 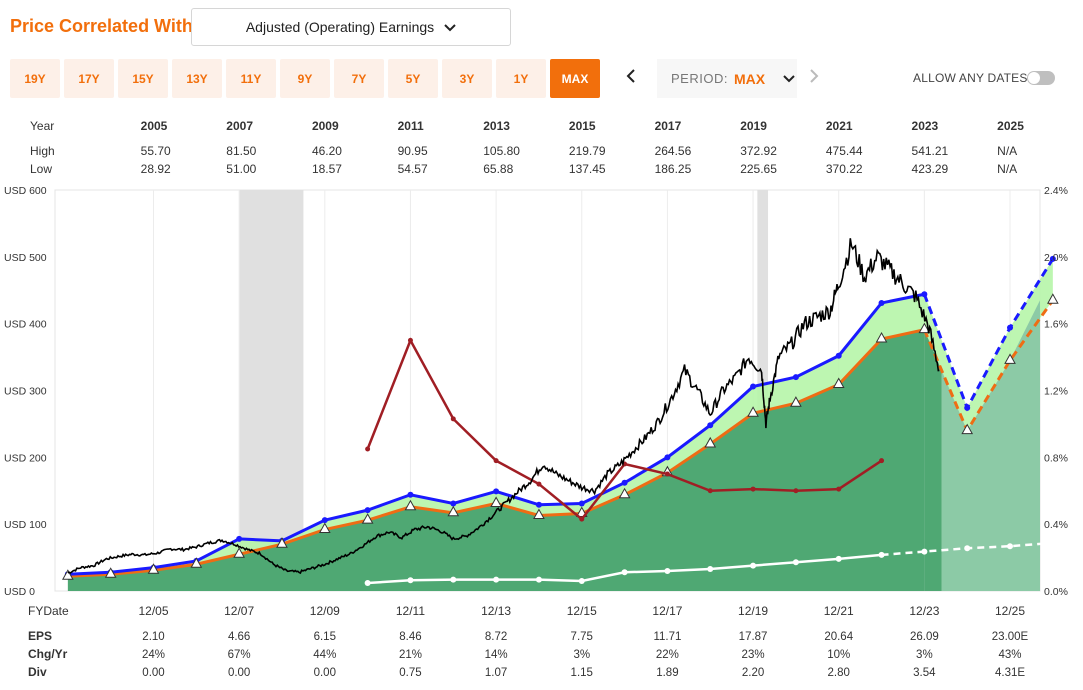 What do you see at coordinates (753, 637) in the screenshot?
I see `eps-cell: 17.87` at bounding box center [753, 637].